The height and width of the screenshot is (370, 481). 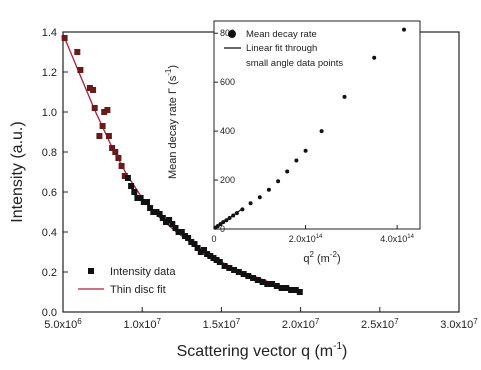 I want to click on inset-x-tick-label: 4.0x1014, so click(x=397, y=239).